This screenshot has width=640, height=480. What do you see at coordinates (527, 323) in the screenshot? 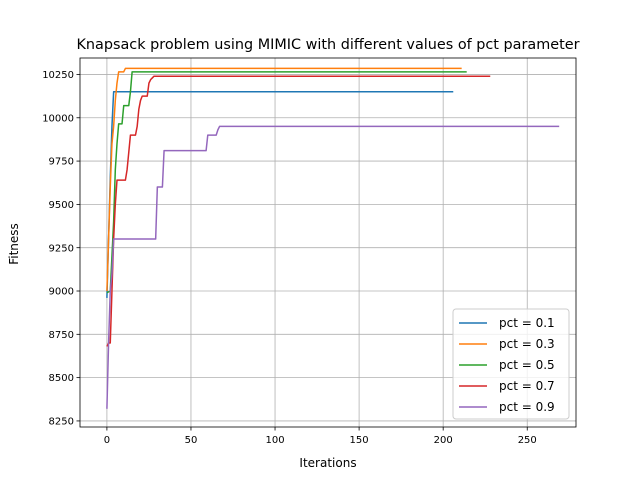
I see `legend-label: pct = 0.1` at bounding box center [527, 323].